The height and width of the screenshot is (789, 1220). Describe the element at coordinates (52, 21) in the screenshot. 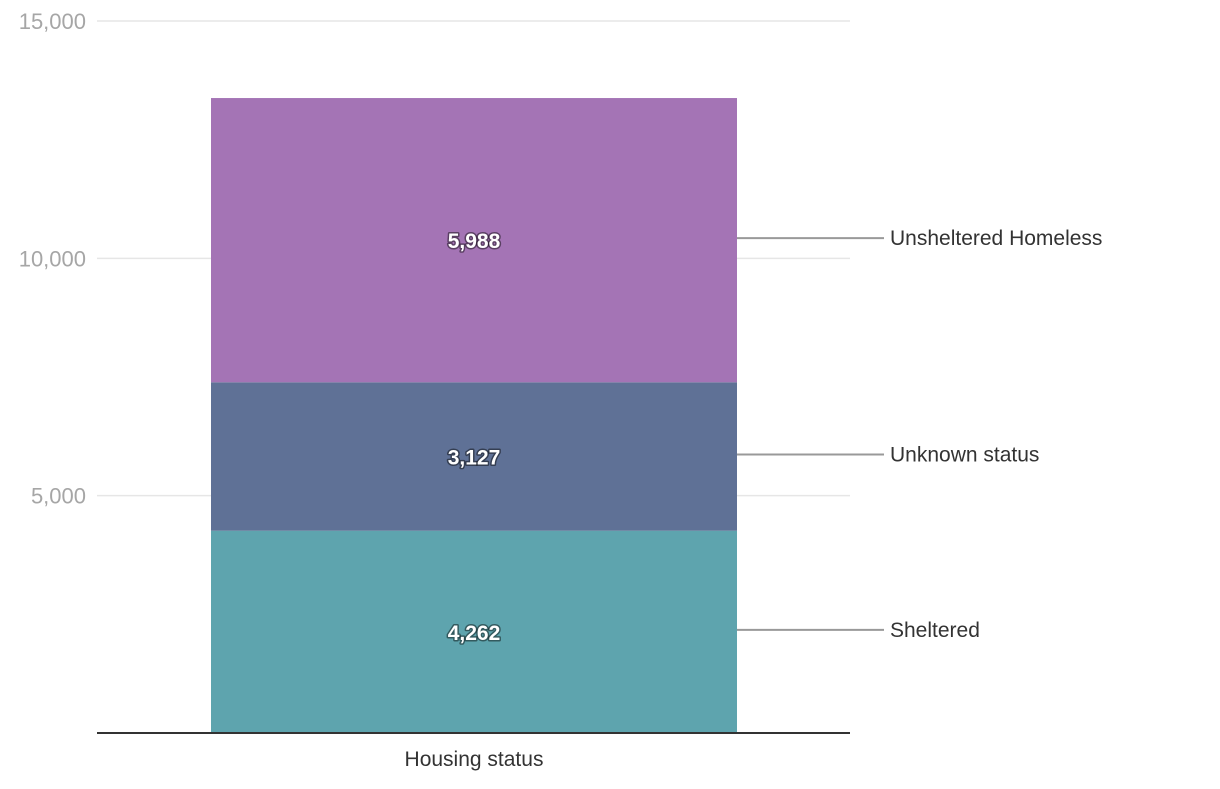

I see `y-tick-label-15000: 15,000` at that location.